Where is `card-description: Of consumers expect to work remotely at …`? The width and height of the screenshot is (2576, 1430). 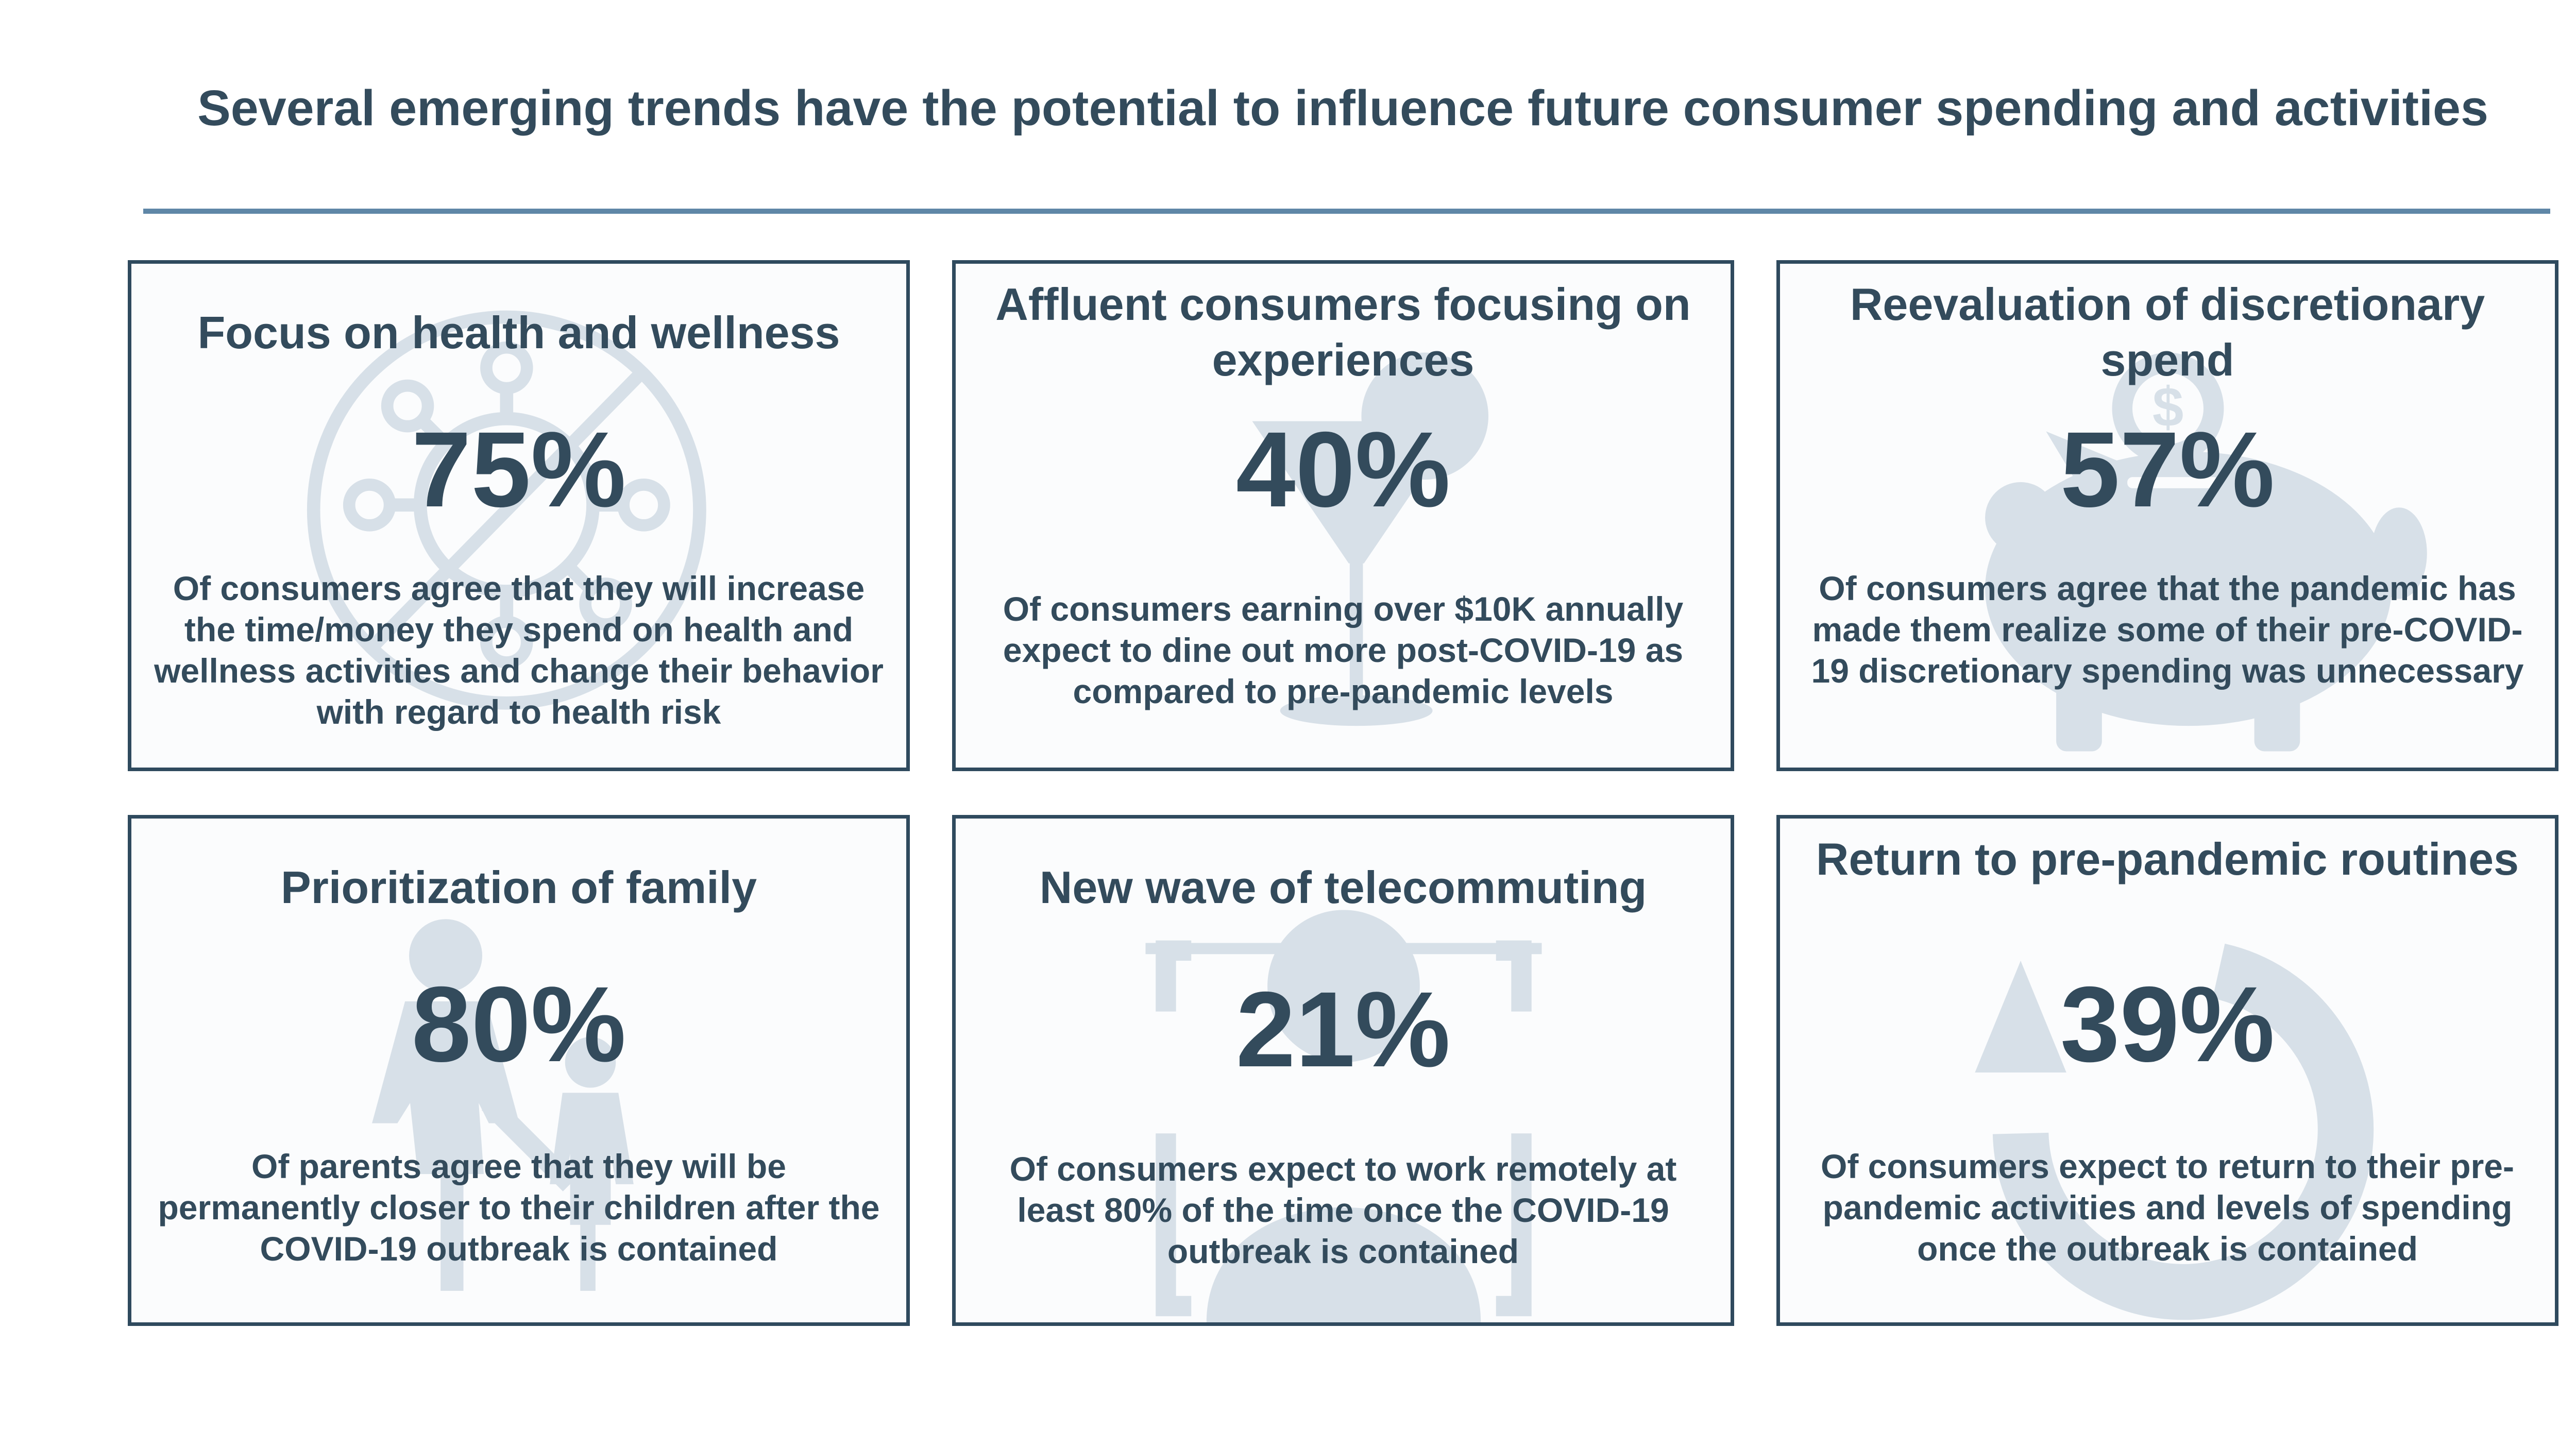 card-description: Of consumers expect to work remotely at … is located at coordinates (1343, 1210).